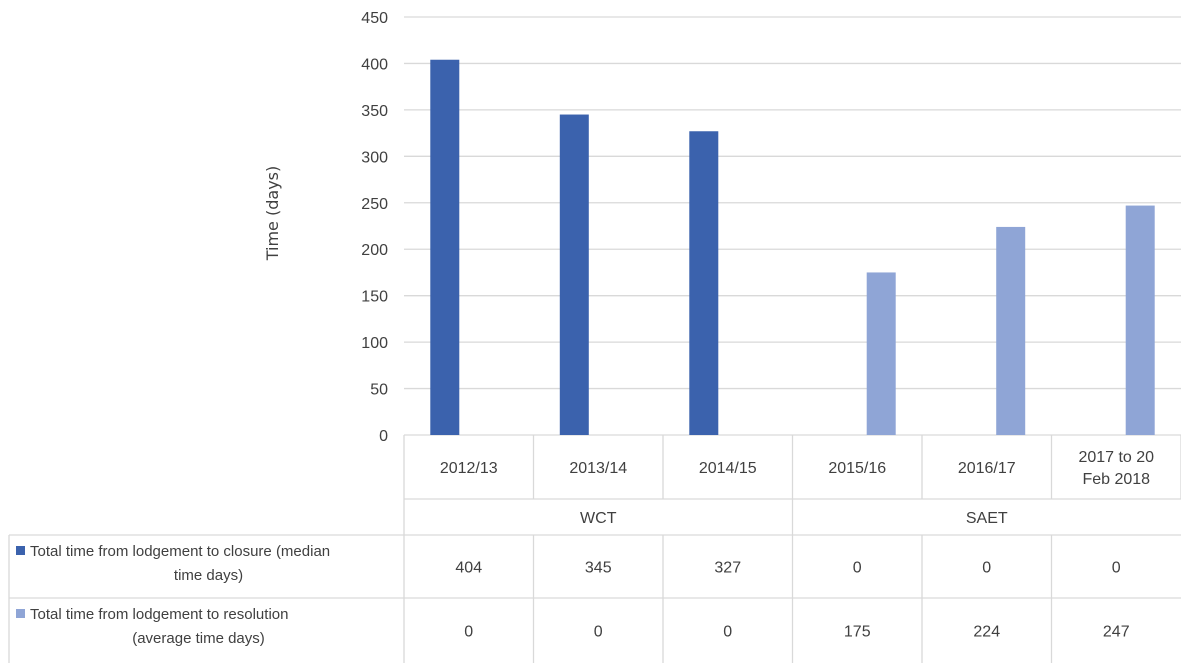 The image size is (1181, 663). What do you see at coordinates (598, 468) in the screenshot?
I see `x-category-label: 2013/14` at bounding box center [598, 468].